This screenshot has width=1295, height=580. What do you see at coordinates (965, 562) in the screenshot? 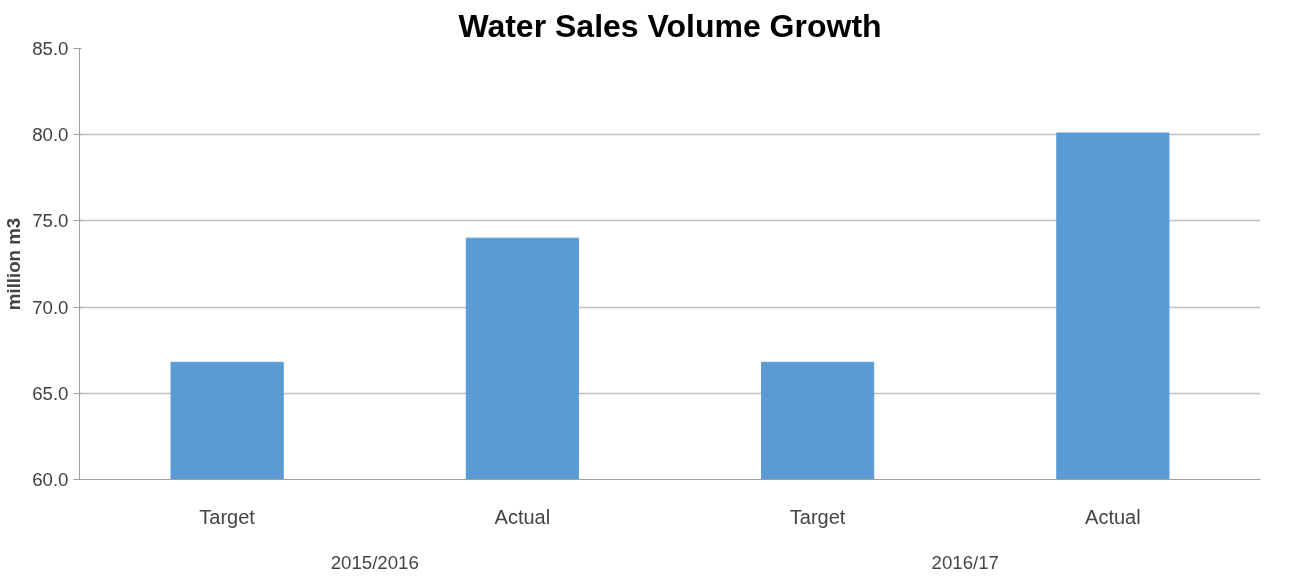
I see `text: 2016/17` at bounding box center [965, 562].